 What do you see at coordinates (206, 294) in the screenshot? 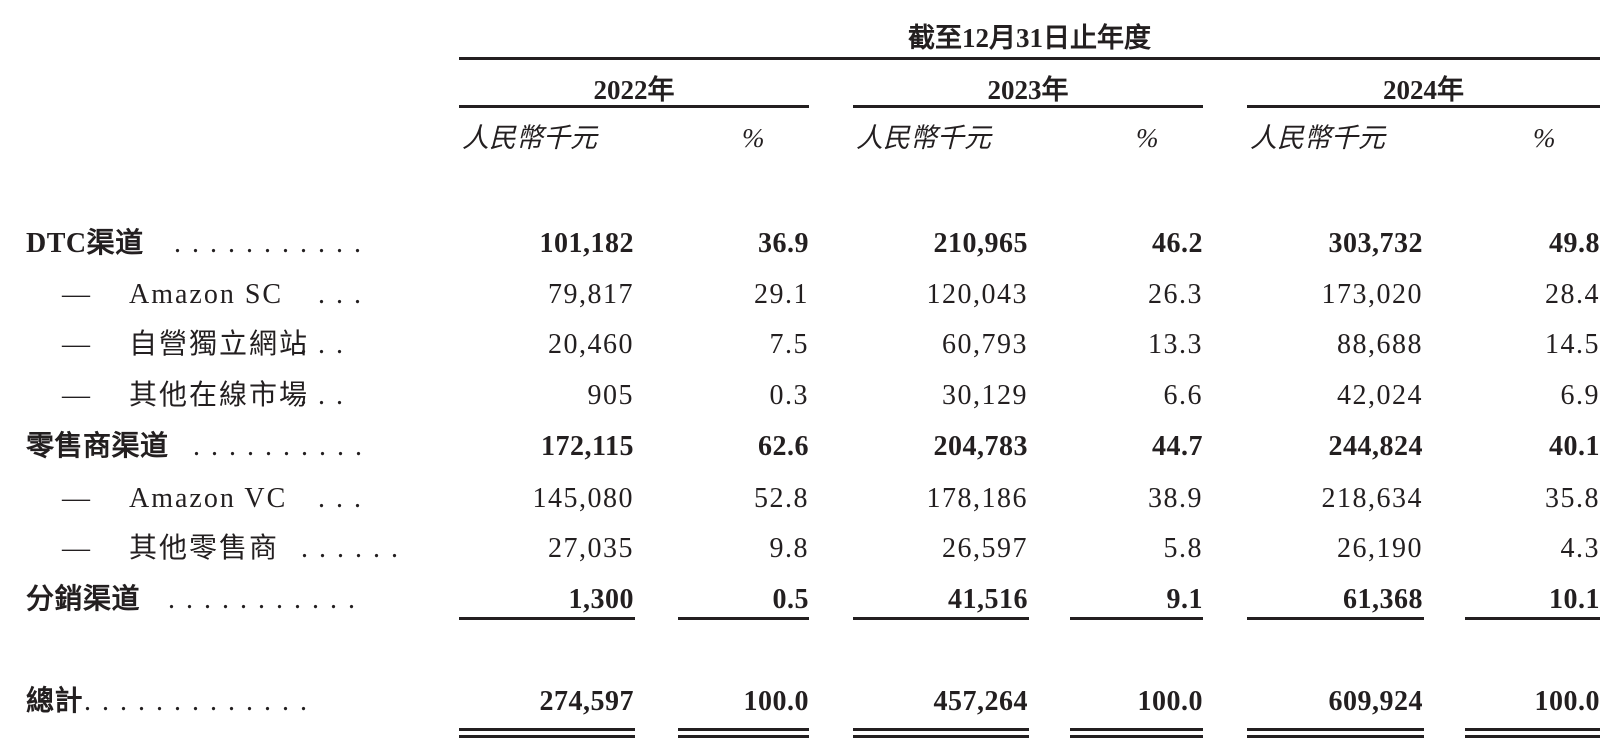
I see `row-label: Amazon SC` at bounding box center [206, 294].